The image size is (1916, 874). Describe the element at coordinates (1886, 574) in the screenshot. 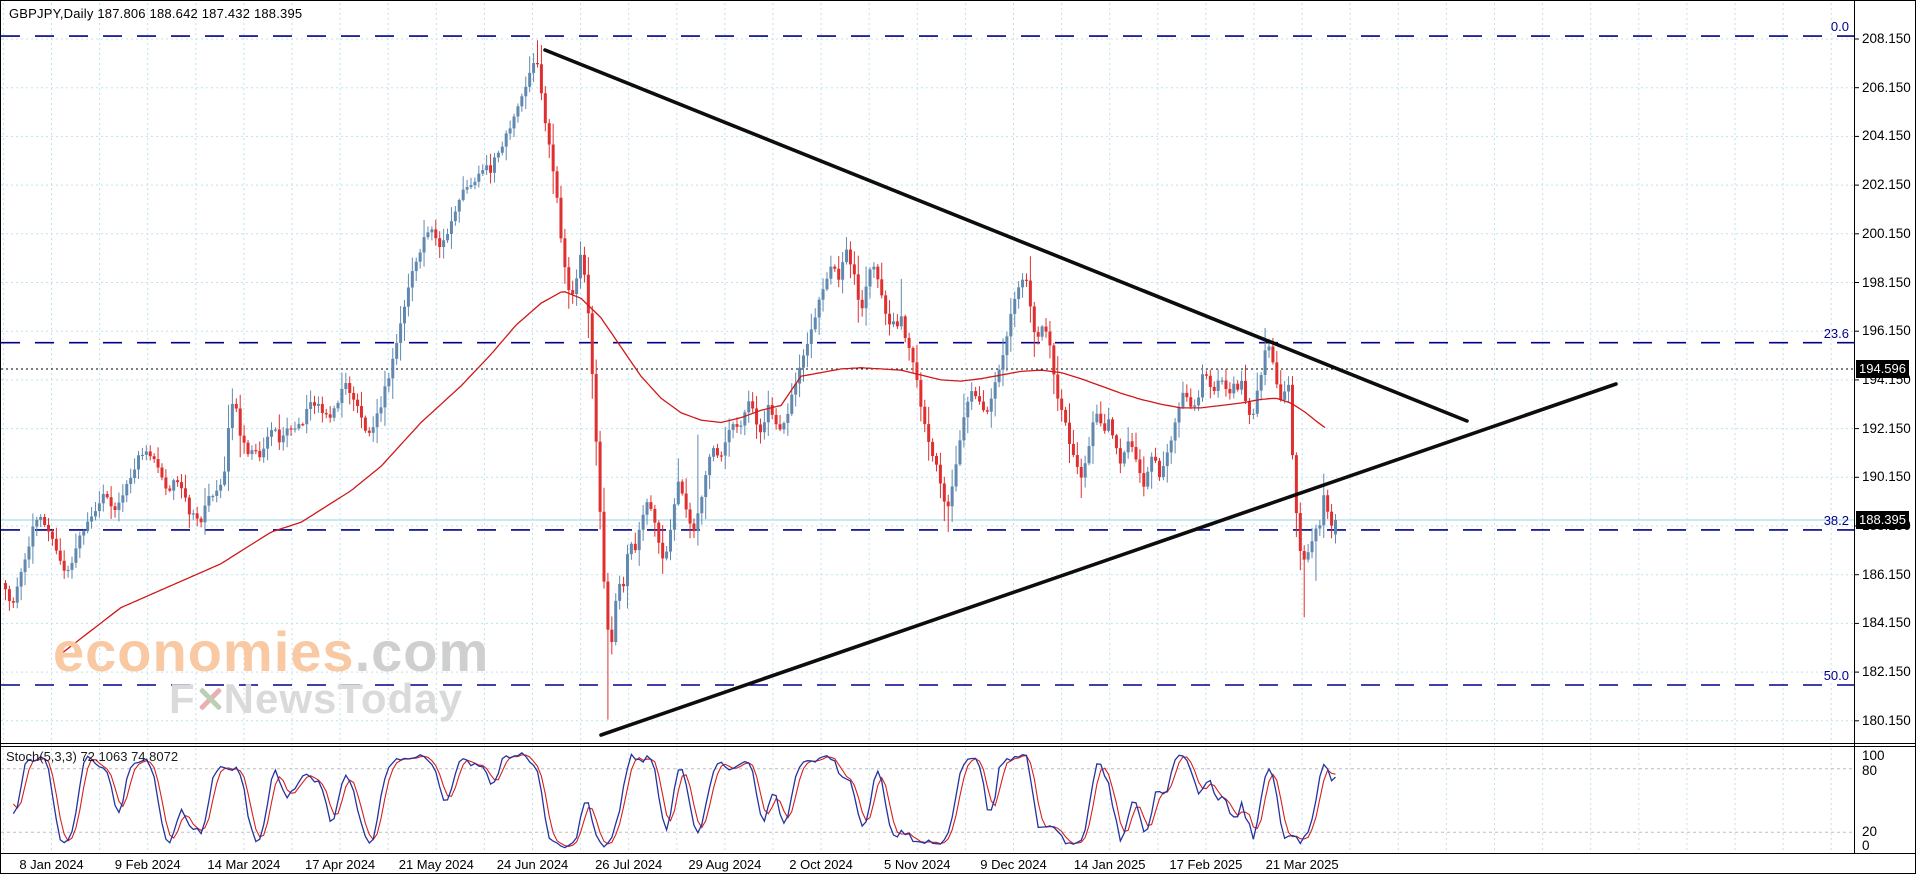

I see `price-axis-label: 186.150` at that location.